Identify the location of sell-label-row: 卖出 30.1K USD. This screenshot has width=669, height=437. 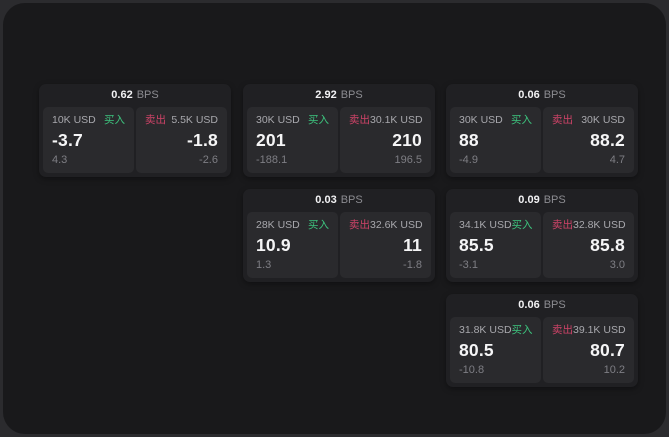
(386, 120).